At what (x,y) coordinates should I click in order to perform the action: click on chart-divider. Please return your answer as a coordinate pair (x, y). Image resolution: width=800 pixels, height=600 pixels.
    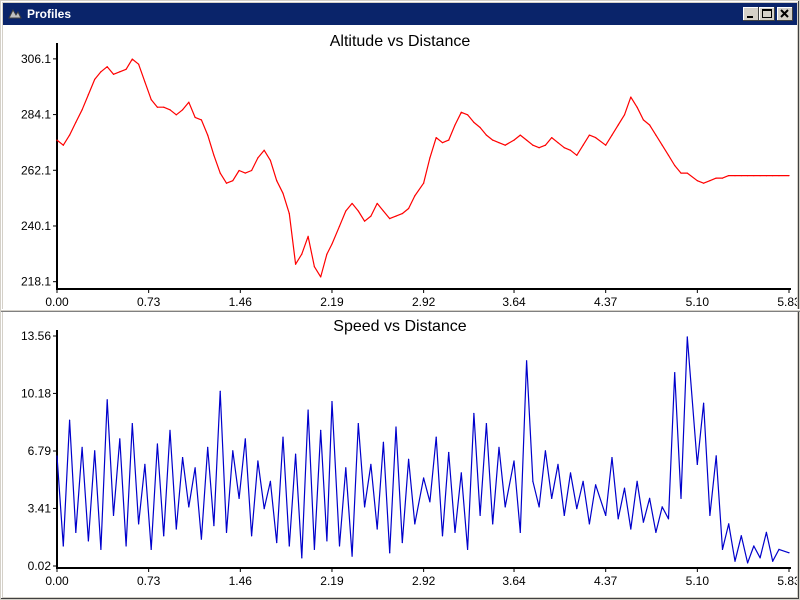
    Looking at the image, I should click on (400, 310).